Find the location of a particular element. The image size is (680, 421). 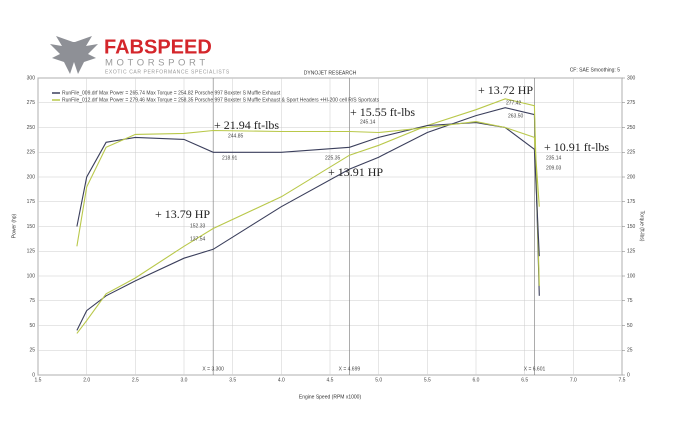

y2-tick-label: 200 is located at coordinates (631, 177).